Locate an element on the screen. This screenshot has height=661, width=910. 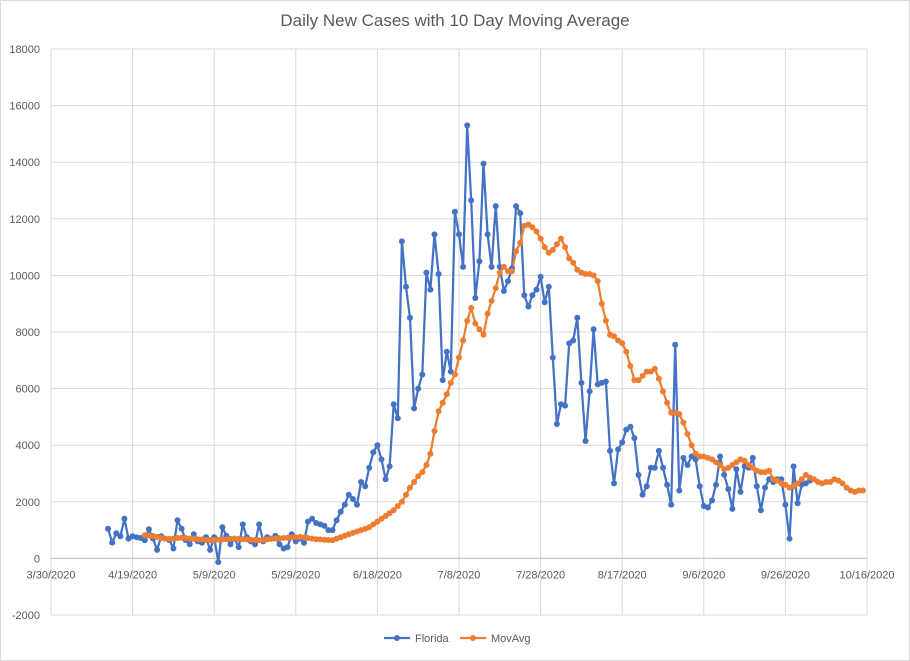
legend-label: MovAvg is located at coordinates (511, 639).